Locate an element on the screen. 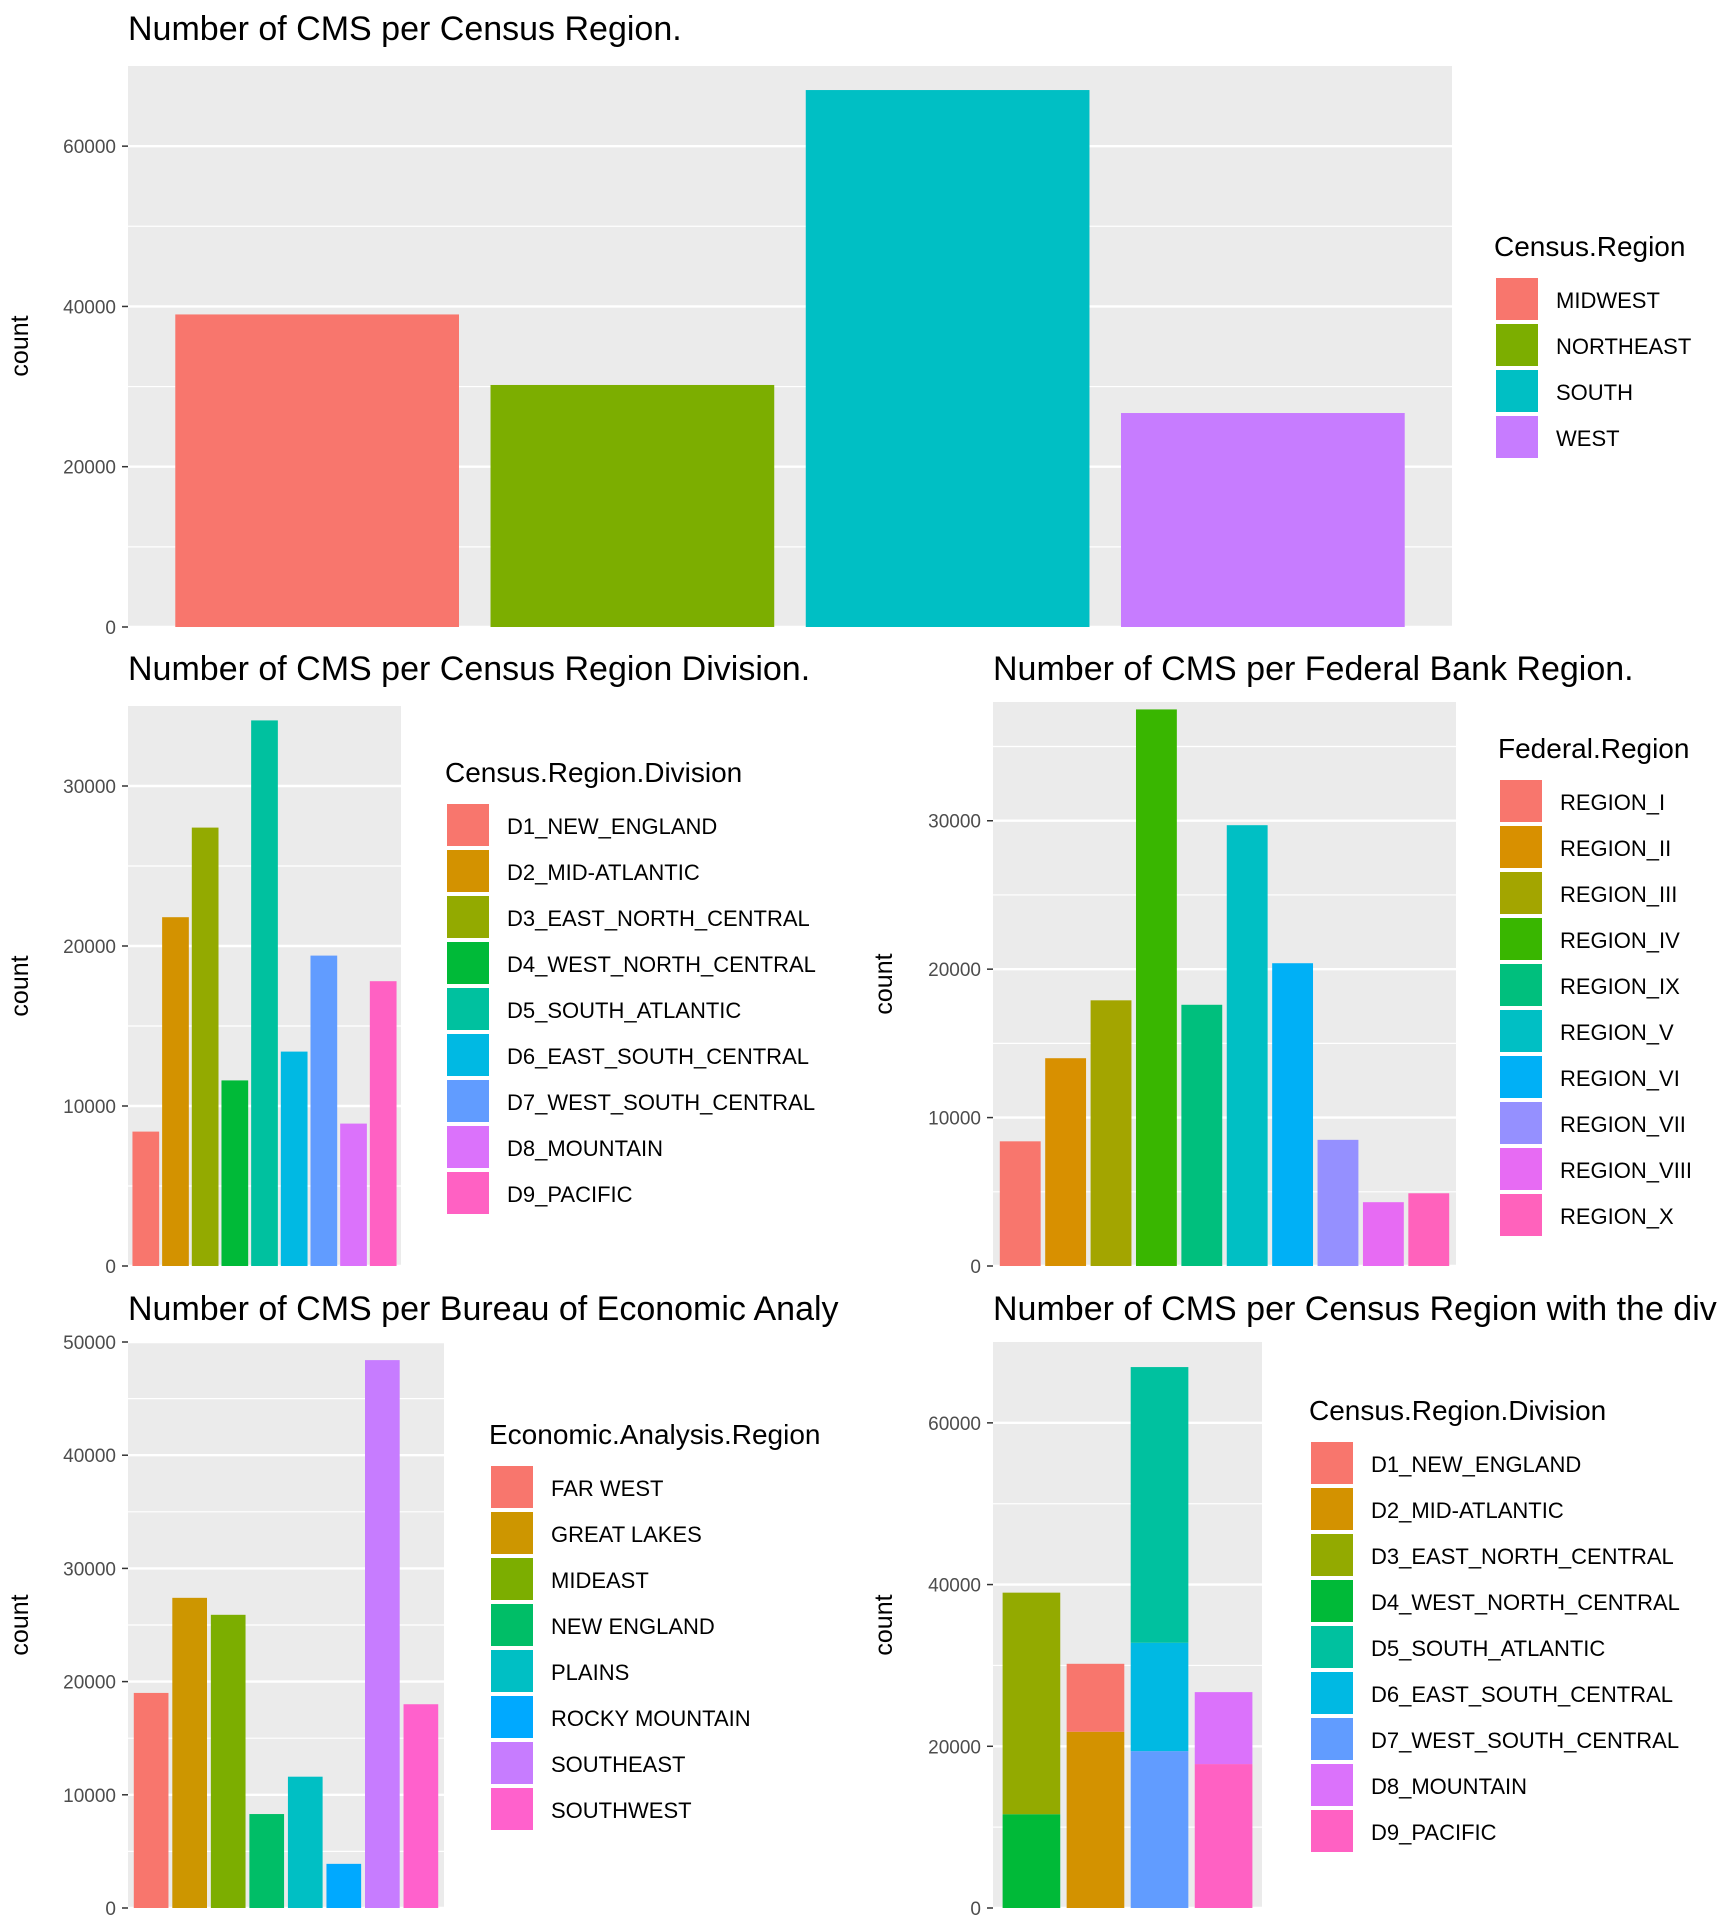 This screenshot has height=1920, width=1728. stacked-segment-d8-mountain is located at coordinates (1223, 1728).